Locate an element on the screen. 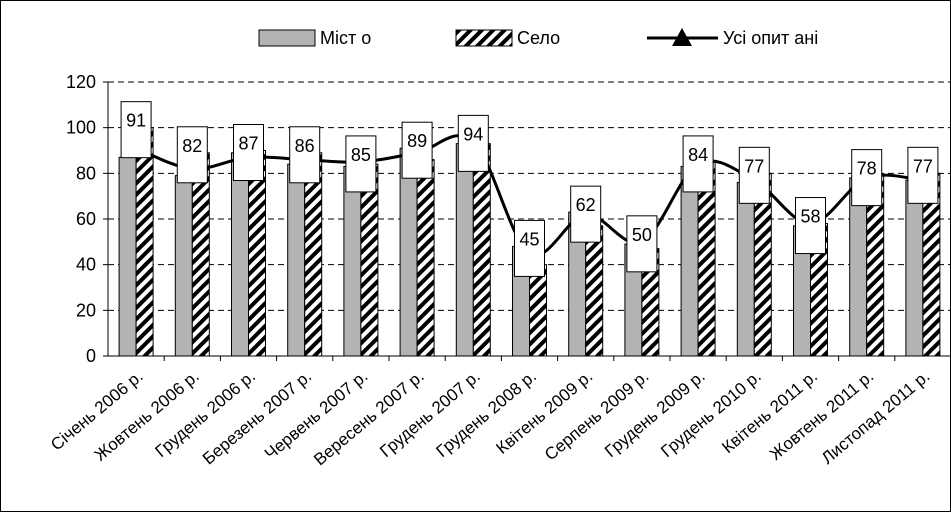 The image size is (951, 517). legend-label-usi: Усі опит ані is located at coordinates (770, 38).